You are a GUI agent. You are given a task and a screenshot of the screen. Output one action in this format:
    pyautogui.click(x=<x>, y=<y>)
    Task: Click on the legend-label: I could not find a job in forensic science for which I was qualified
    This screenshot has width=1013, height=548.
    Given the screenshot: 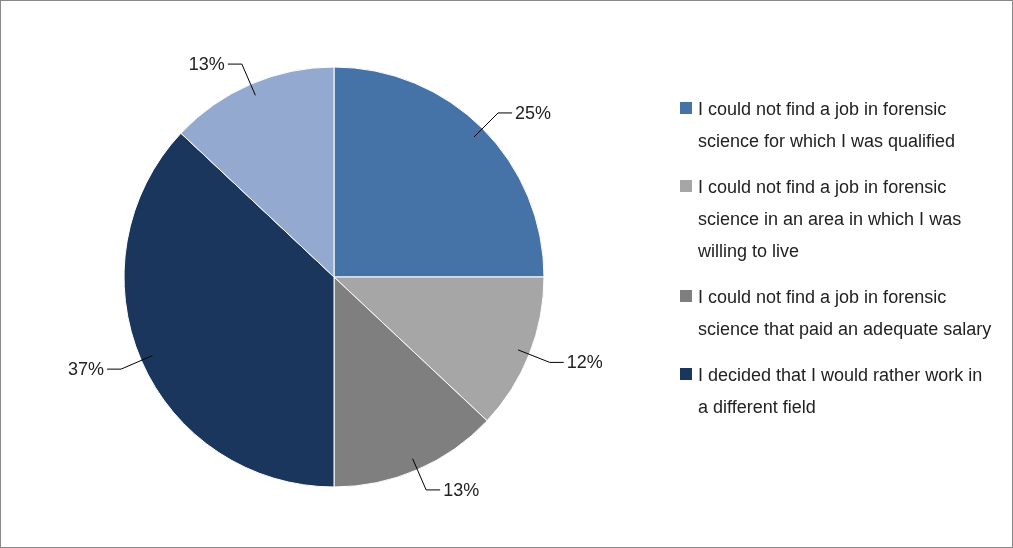 What is the action you would take?
    pyautogui.click(x=827, y=125)
    